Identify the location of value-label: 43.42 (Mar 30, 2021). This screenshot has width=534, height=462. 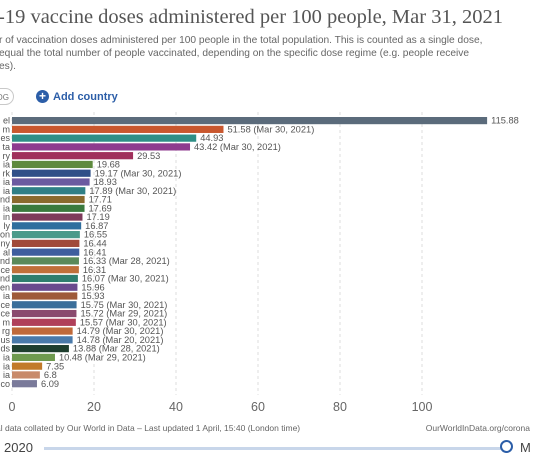
(237, 147).